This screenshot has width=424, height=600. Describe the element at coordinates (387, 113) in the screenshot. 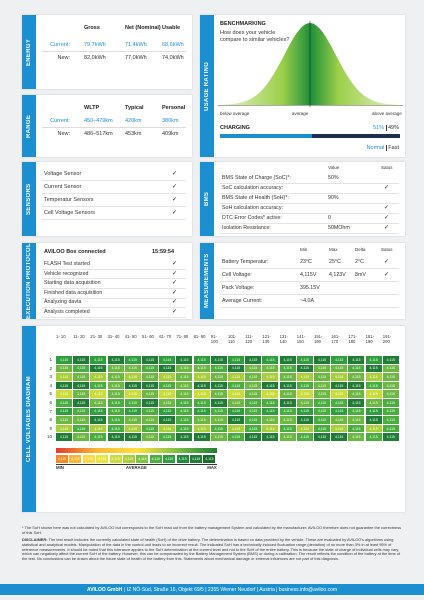

I see `scale-label: above average` at that location.